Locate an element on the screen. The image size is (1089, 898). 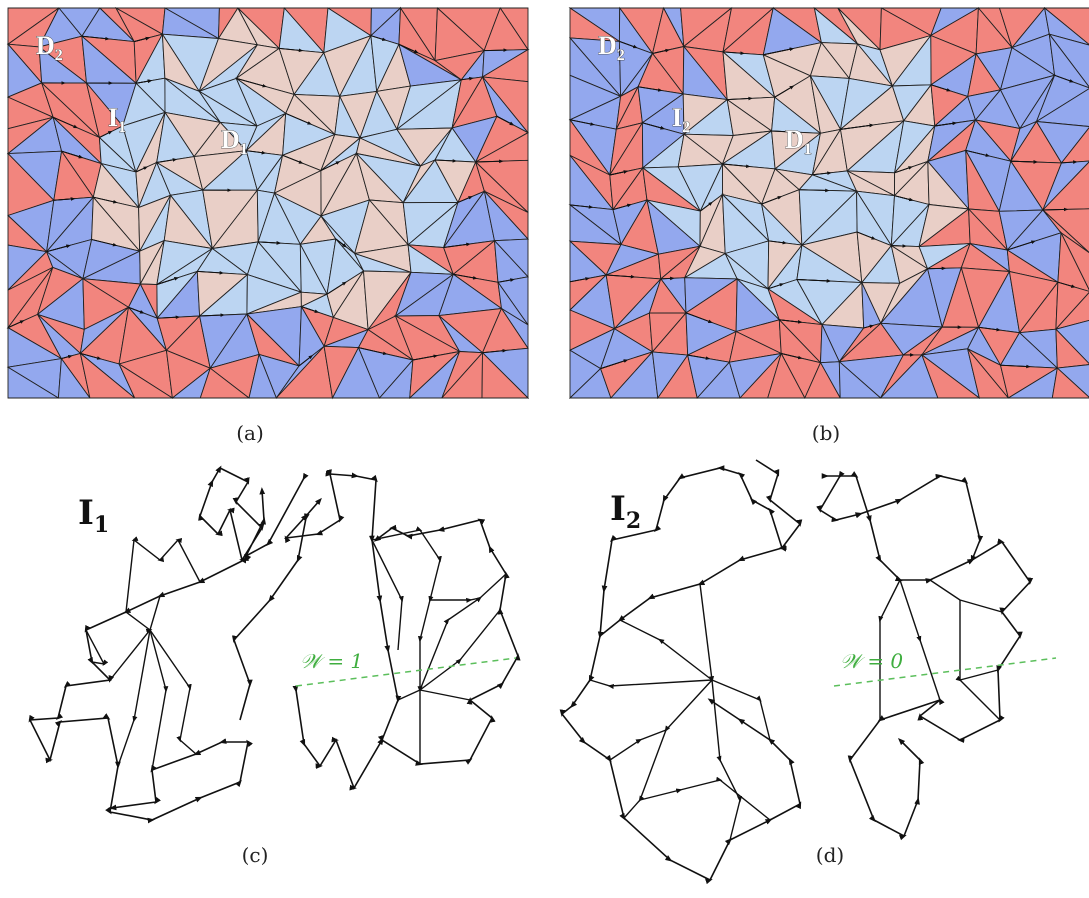
panel-a-i-label: I1 is located at coordinates (117, 119).